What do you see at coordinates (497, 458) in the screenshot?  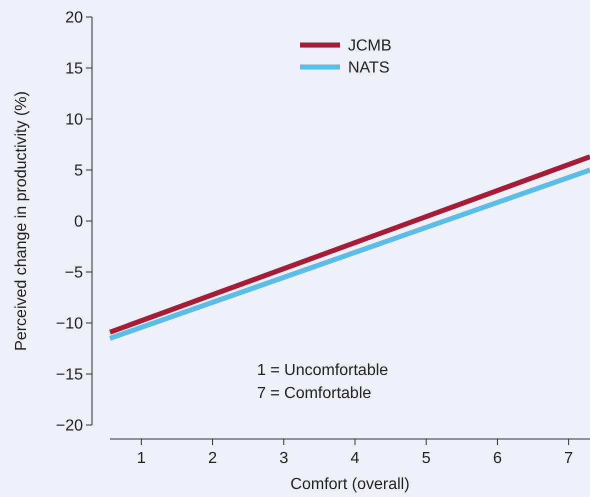 I see `x-tick-label: 6` at bounding box center [497, 458].